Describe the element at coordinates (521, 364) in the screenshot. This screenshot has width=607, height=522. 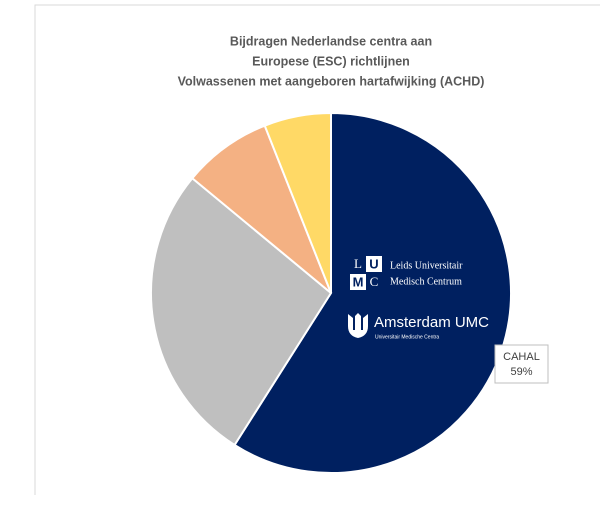
I see `data-label-box` at that location.